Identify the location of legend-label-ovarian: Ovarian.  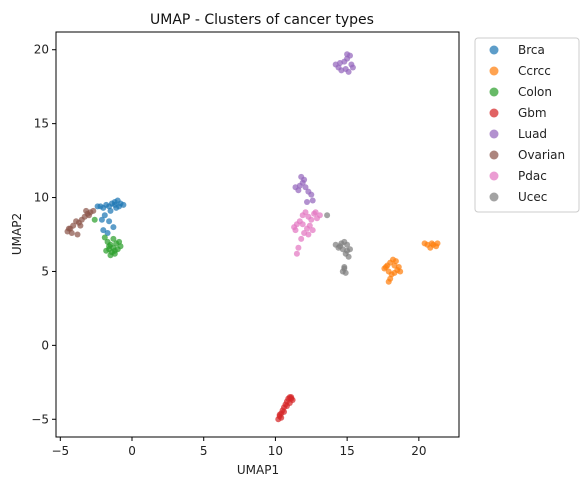
(541, 155).